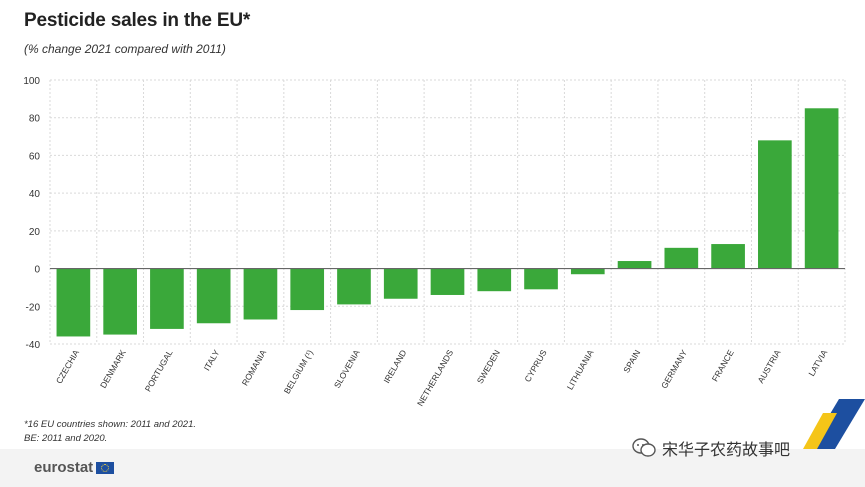  Describe the element at coordinates (541, 279) in the screenshot. I see `bar-cyprus` at that location.